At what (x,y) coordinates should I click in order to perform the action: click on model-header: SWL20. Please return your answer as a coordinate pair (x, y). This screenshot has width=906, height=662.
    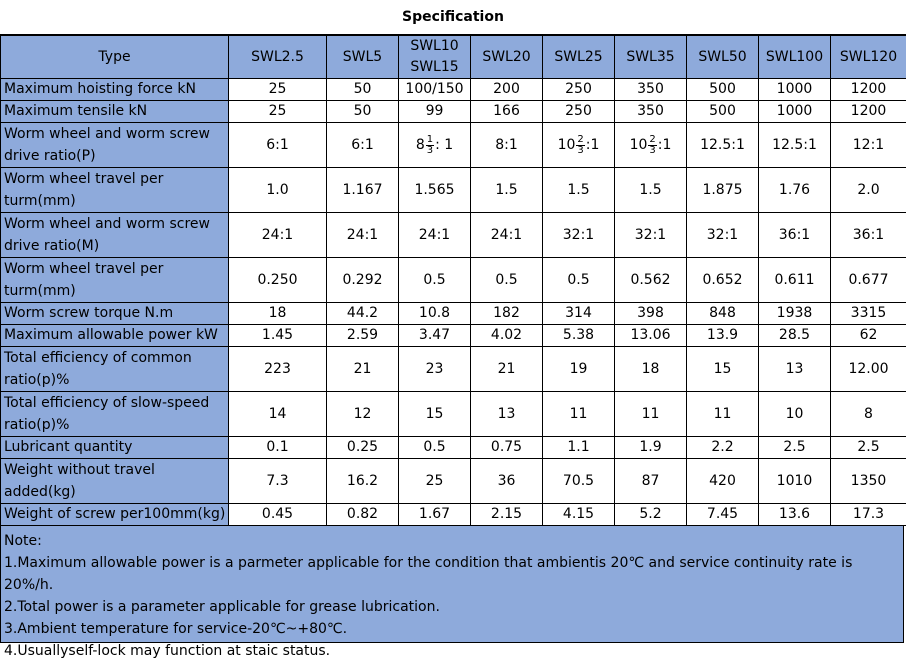
    Looking at the image, I should click on (507, 57).